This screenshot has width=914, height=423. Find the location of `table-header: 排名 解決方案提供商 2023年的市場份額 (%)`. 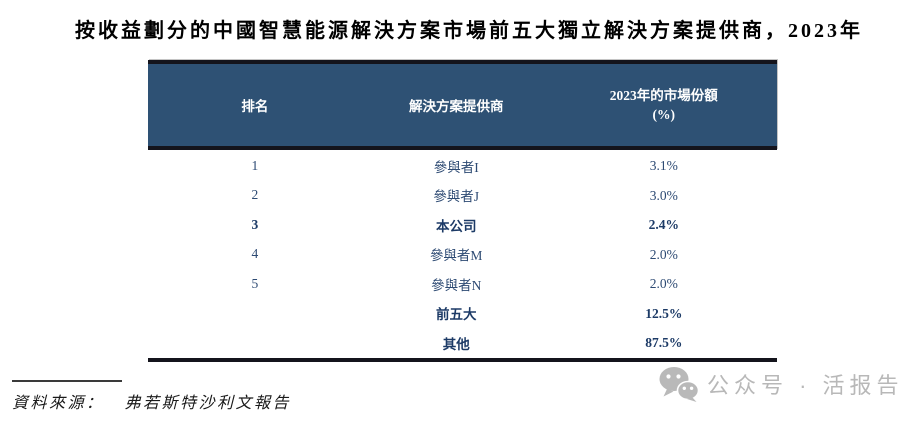

table-header: 排名 解決方案提供商 2023年的市場份額 (%) is located at coordinates (462, 105).